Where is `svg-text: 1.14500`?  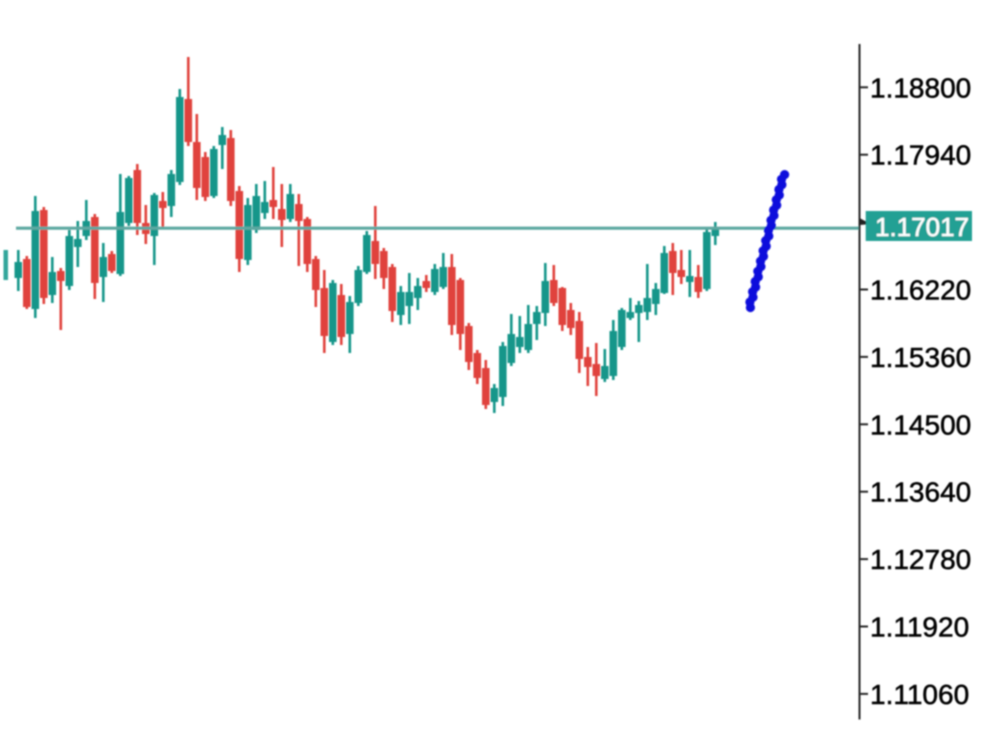
svg-text: 1.14500 is located at coordinates (920, 424).